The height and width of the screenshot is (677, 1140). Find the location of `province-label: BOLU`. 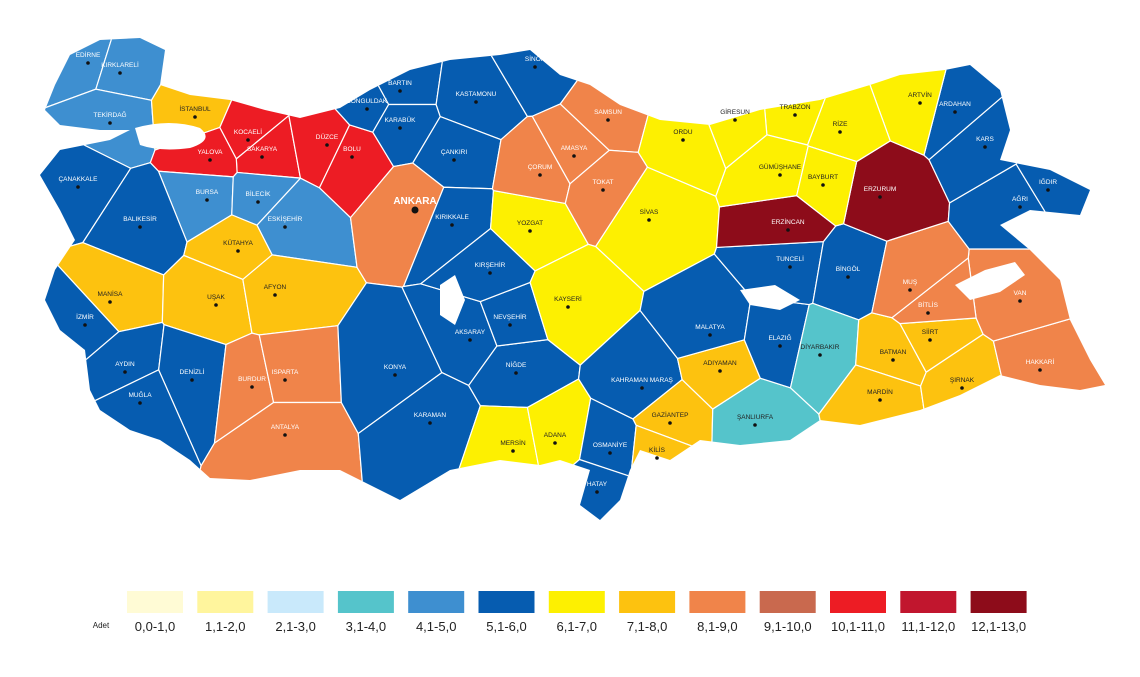

province-label: BOLU is located at coordinates (352, 149).